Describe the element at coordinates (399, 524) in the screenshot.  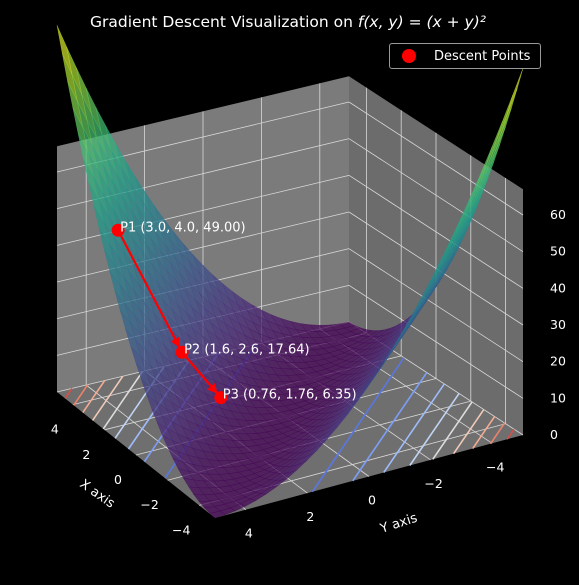
I see `y-axis-label: Y axis` at that location.